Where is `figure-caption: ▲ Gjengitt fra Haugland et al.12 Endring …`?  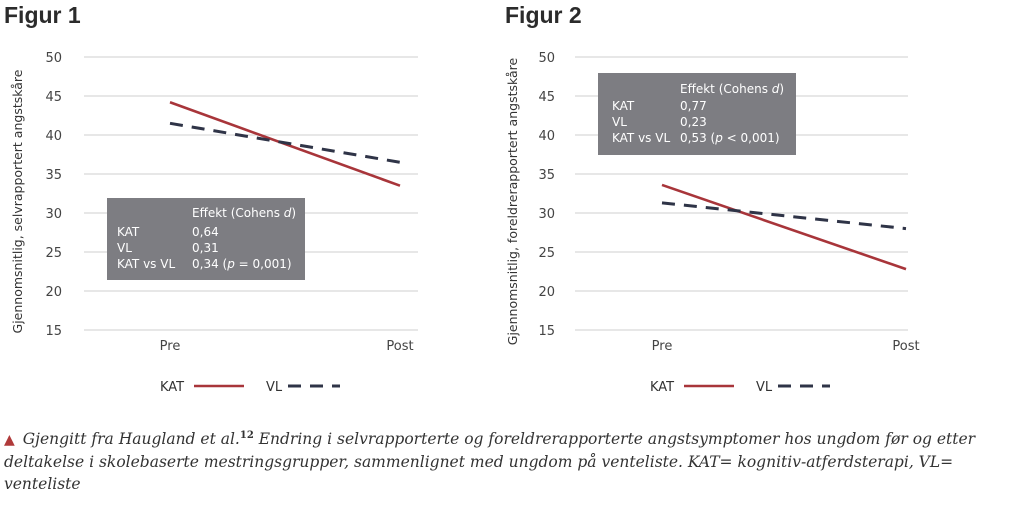 figure-caption: ▲ Gjengitt fra Haugland et al.12 Endring … is located at coordinates (509, 460).